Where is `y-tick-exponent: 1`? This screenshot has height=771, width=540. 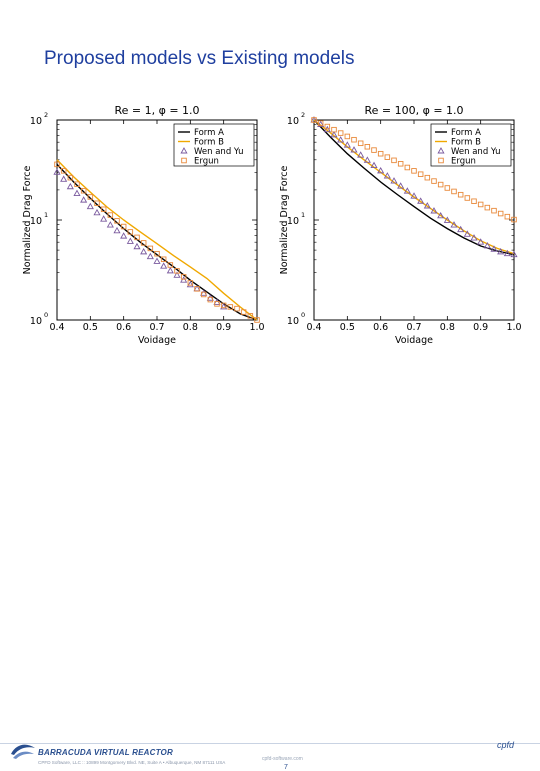
y-tick-exponent: 1 is located at coordinates (303, 215).